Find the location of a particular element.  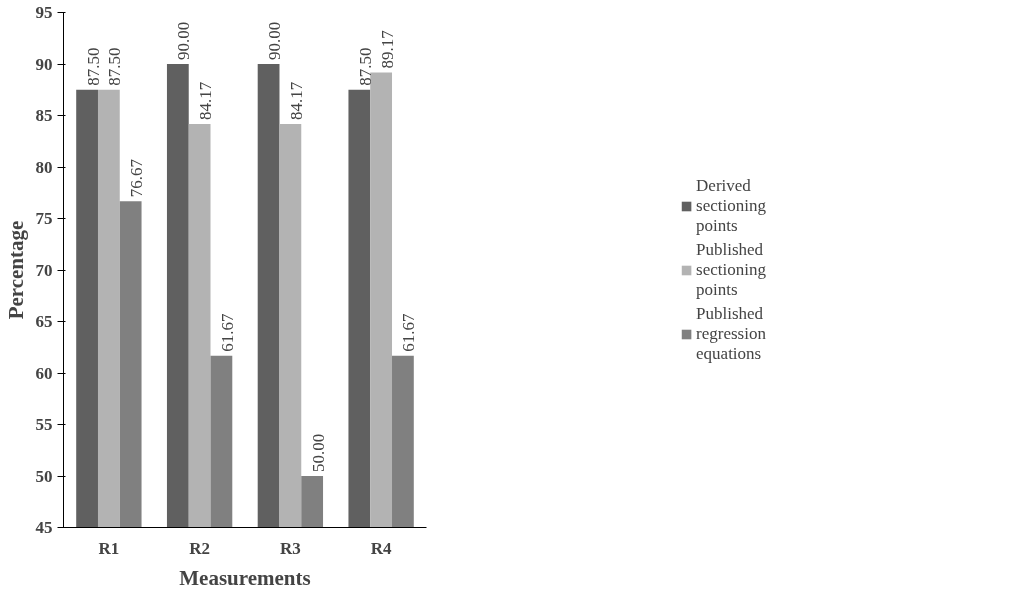

x-tick-label: R3 is located at coordinates (290, 548).